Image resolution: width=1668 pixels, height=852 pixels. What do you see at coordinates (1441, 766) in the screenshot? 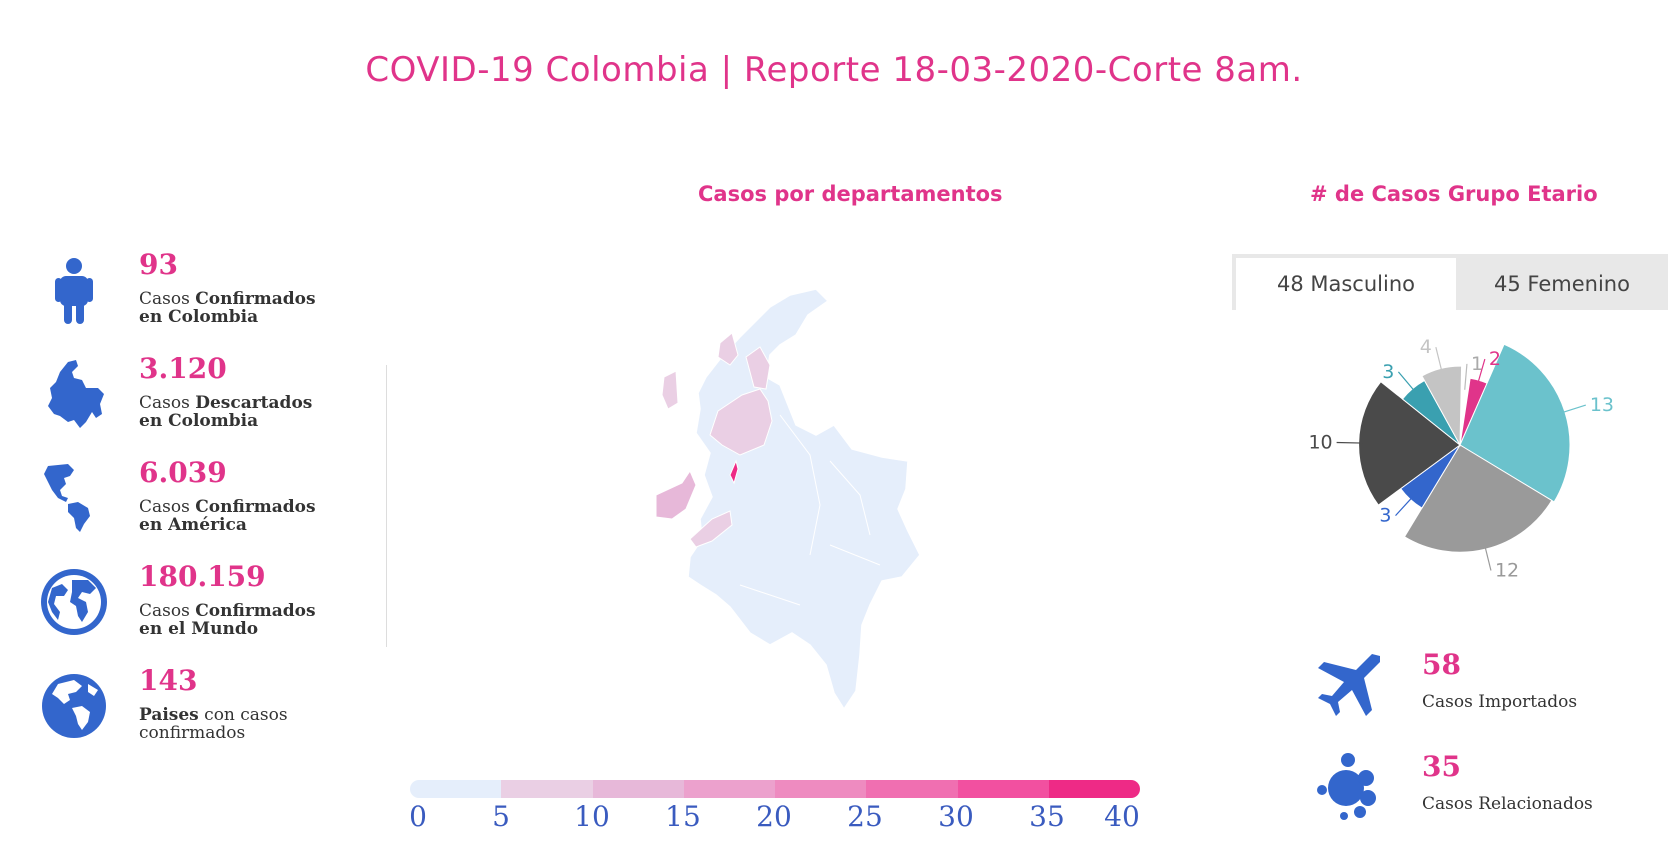
I see `stat-value: 35` at bounding box center [1441, 766].